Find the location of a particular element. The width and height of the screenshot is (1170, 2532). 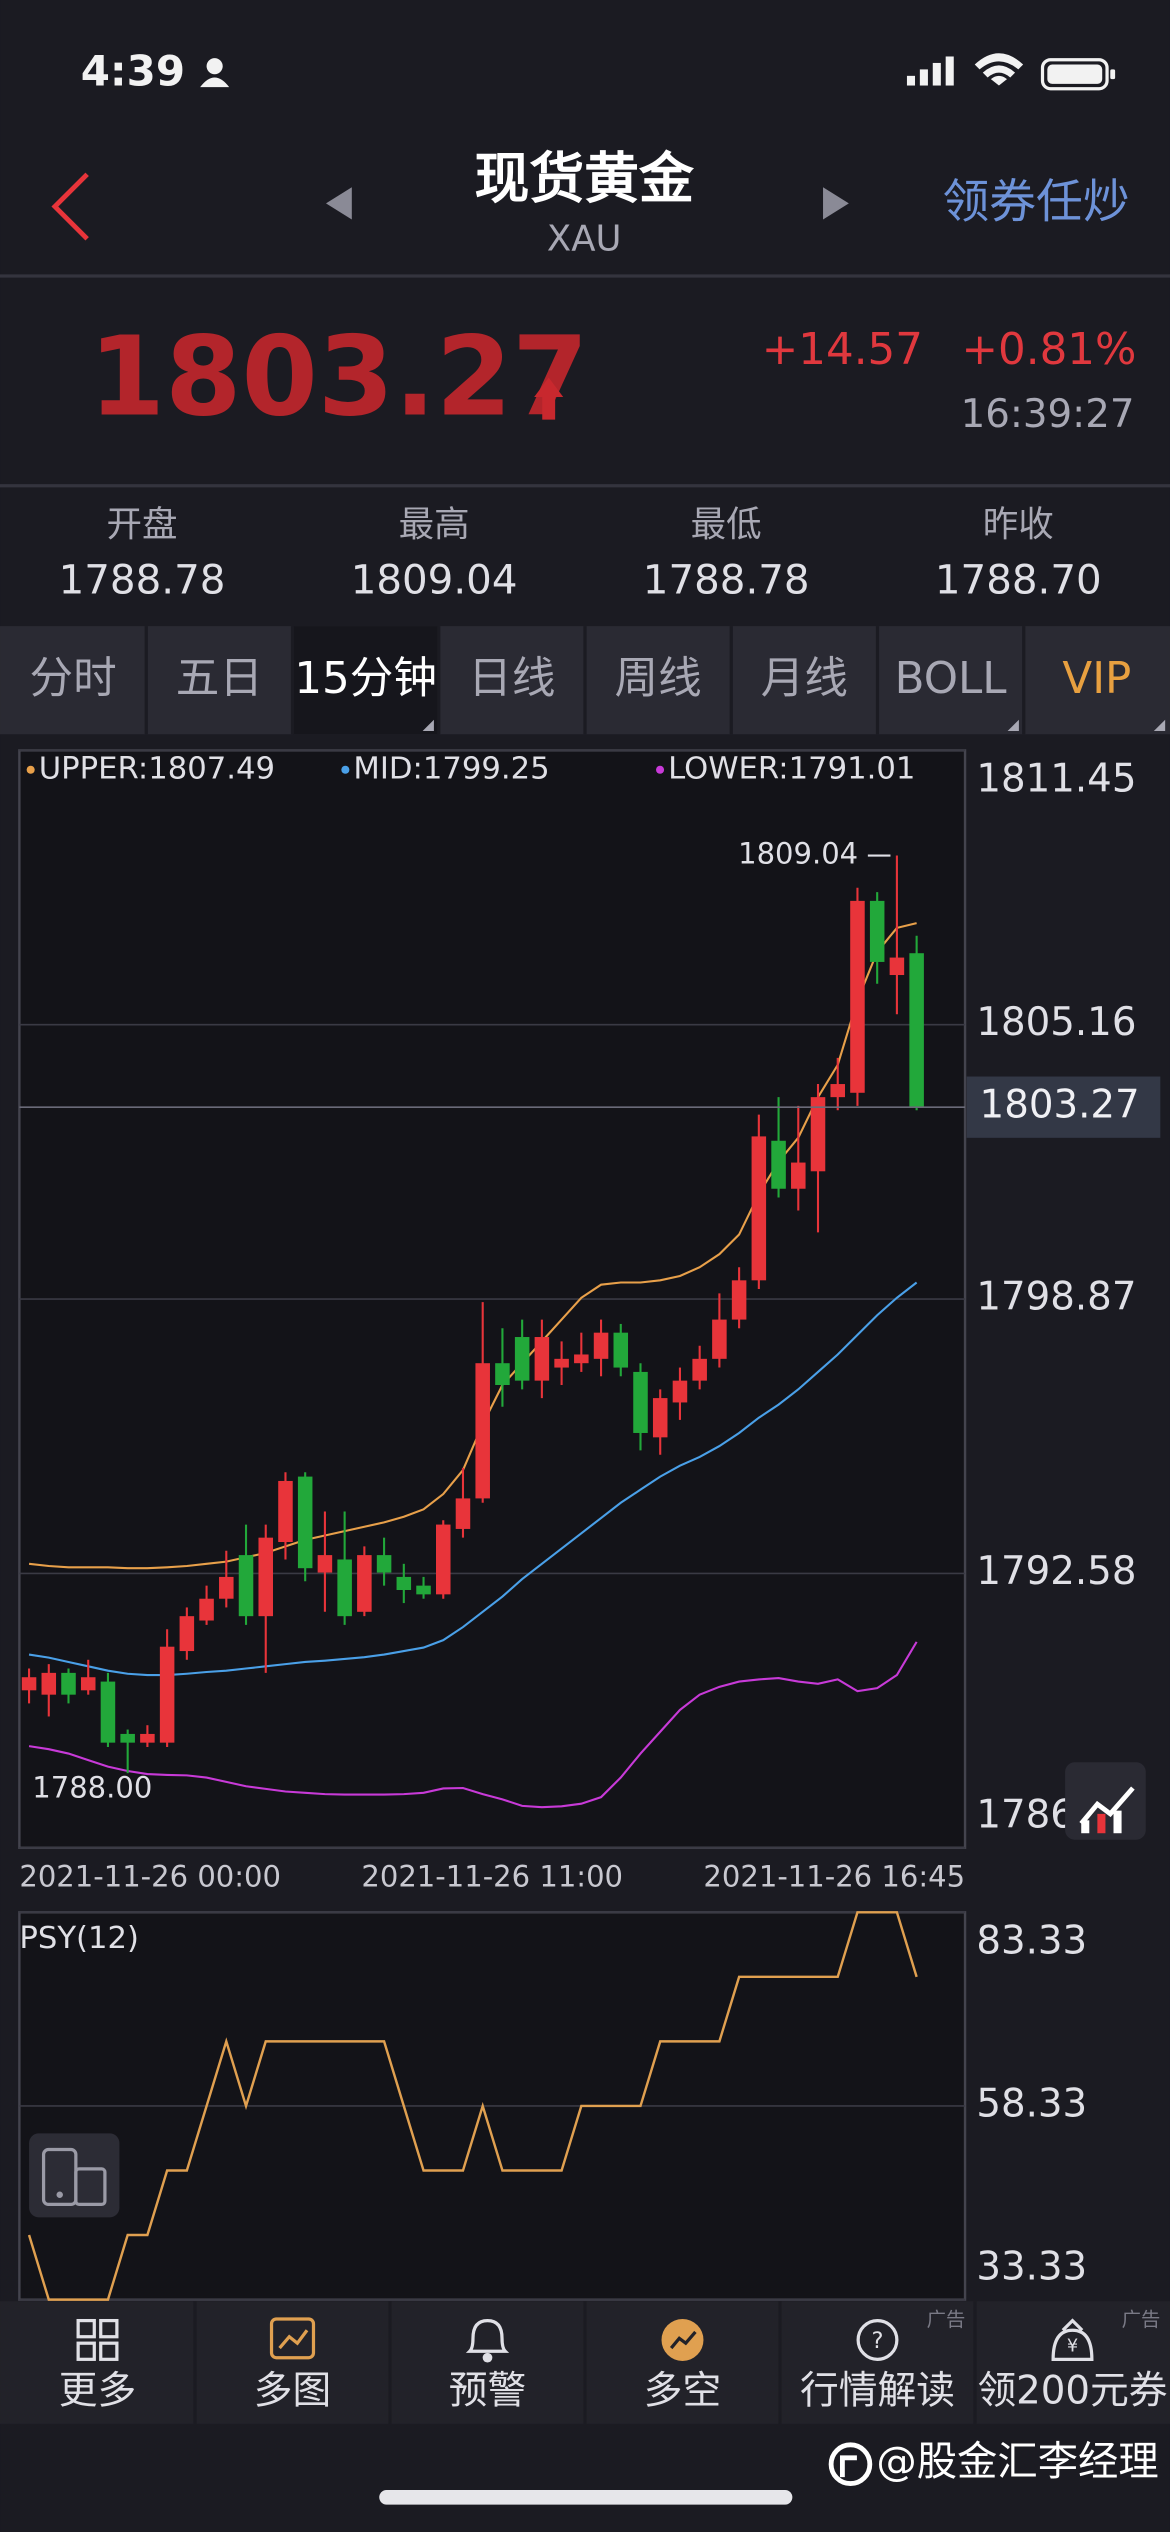

nav-label: 多空 is located at coordinates (682, 2391).